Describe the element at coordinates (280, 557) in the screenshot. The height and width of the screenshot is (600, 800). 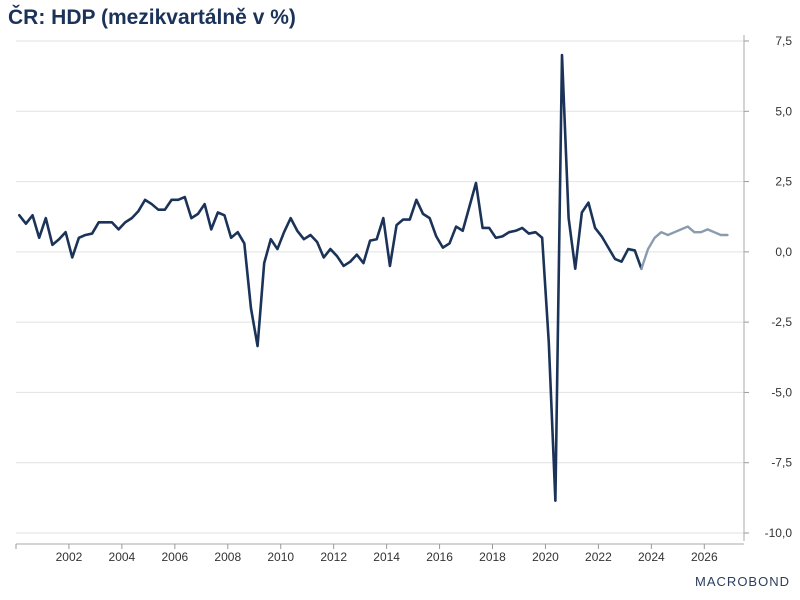
I see `x-tick-label: 2010` at that location.